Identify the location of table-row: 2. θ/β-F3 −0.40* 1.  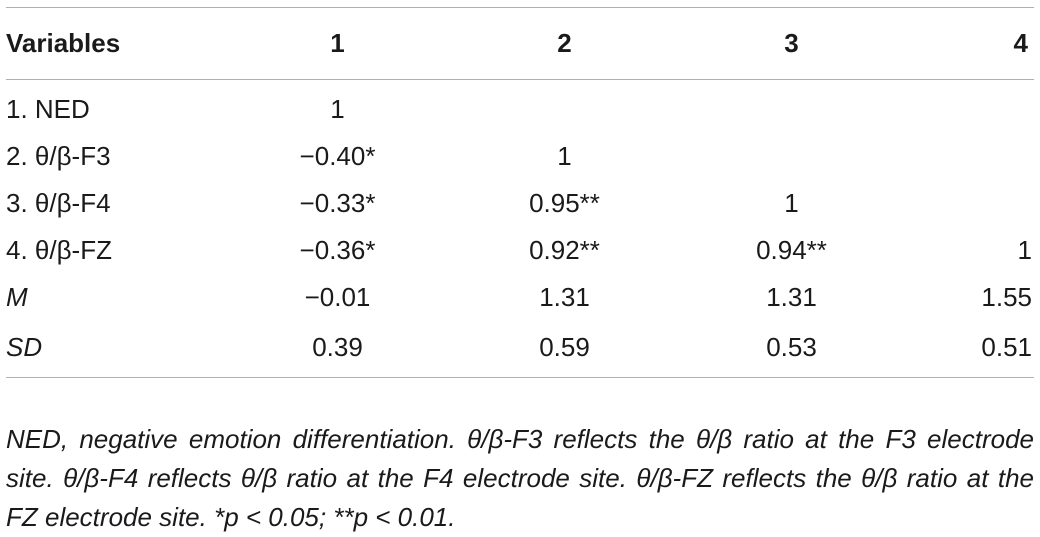
(520, 156).